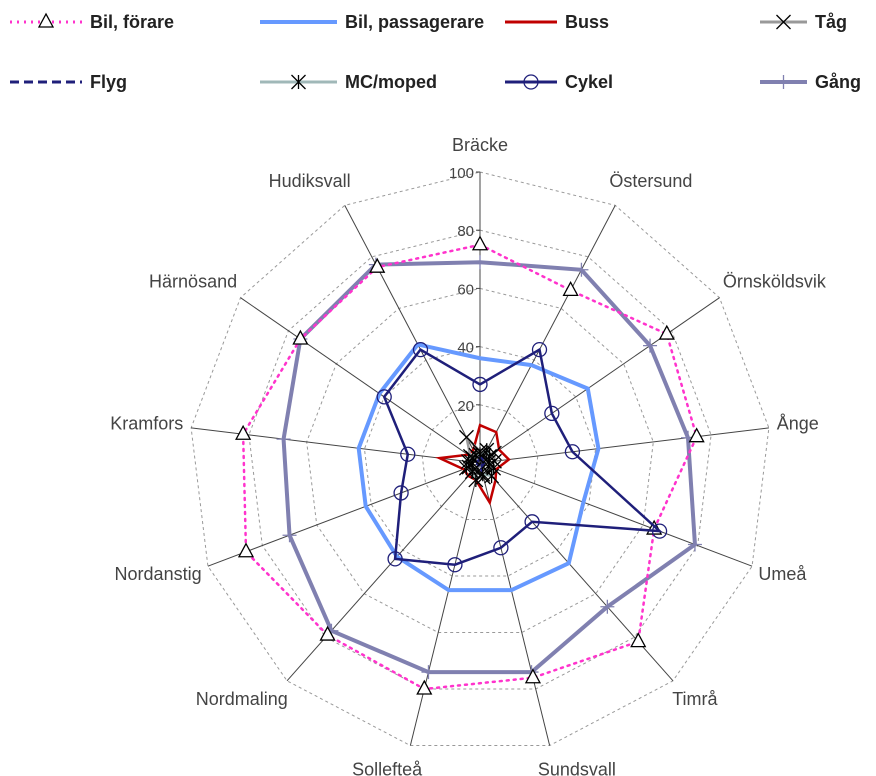 This screenshot has height=776, width=876. What do you see at coordinates (465, 231) in the screenshot?
I see `tick-label: 80` at bounding box center [465, 231].